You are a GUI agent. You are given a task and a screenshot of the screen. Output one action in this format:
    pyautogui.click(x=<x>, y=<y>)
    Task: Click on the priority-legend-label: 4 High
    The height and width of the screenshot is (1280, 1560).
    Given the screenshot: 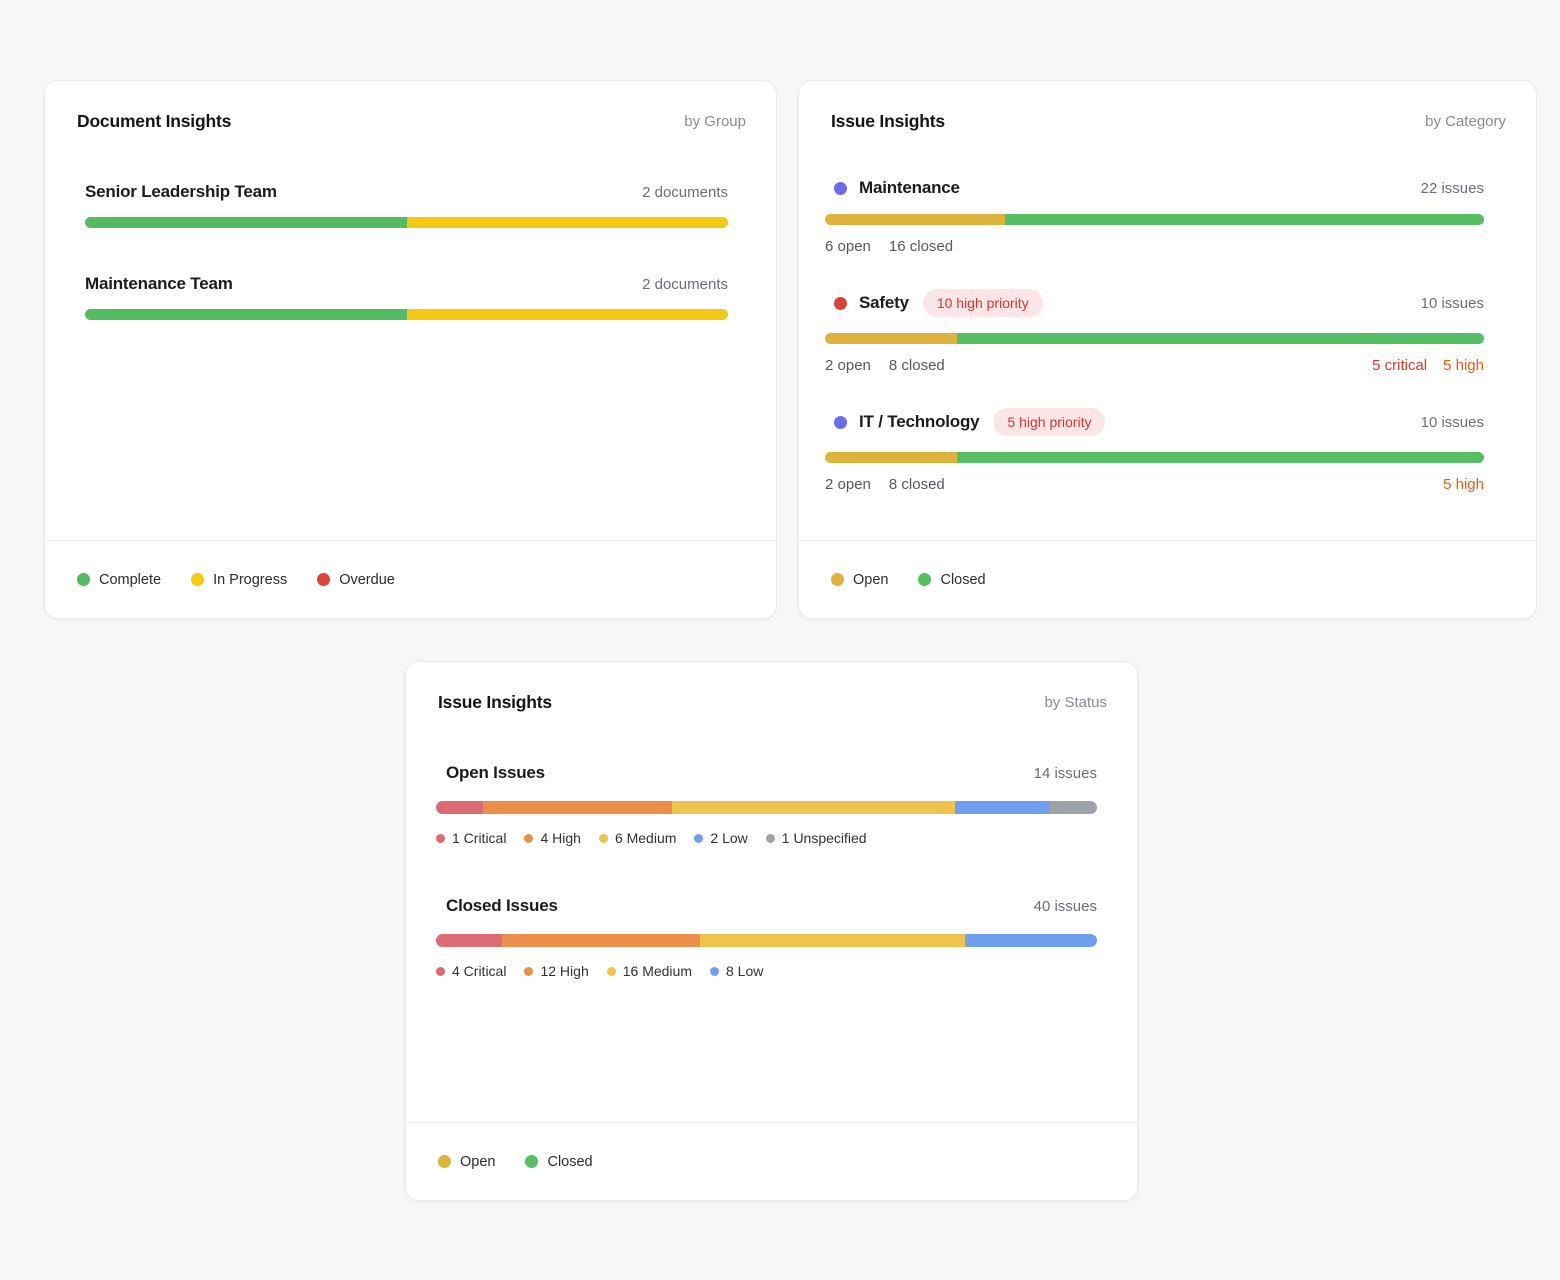 What is the action you would take?
    pyautogui.click(x=560, y=838)
    